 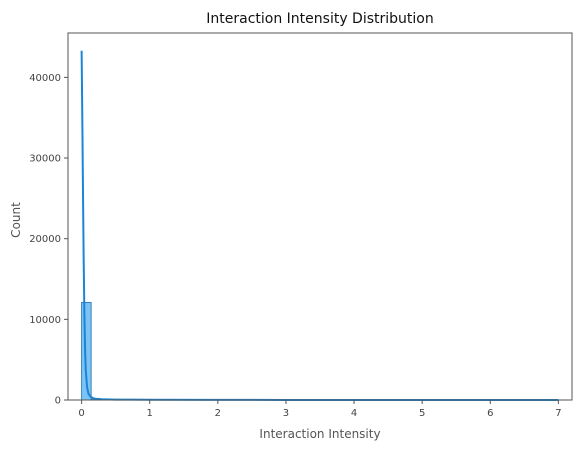 What do you see at coordinates (558, 413) in the screenshot?
I see `x-tick-label: 7` at bounding box center [558, 413].